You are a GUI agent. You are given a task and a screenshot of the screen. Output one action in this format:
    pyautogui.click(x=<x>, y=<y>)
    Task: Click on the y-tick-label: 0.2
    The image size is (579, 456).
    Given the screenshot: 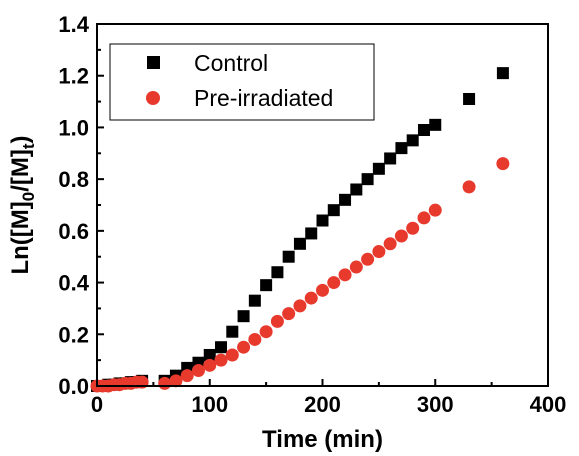 What is the action you would take?
    pyautogui.click(x=73, y=334)
    